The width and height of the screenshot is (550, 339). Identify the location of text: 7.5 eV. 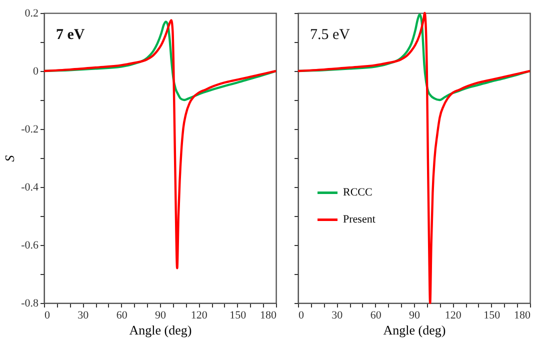
(330, 35).